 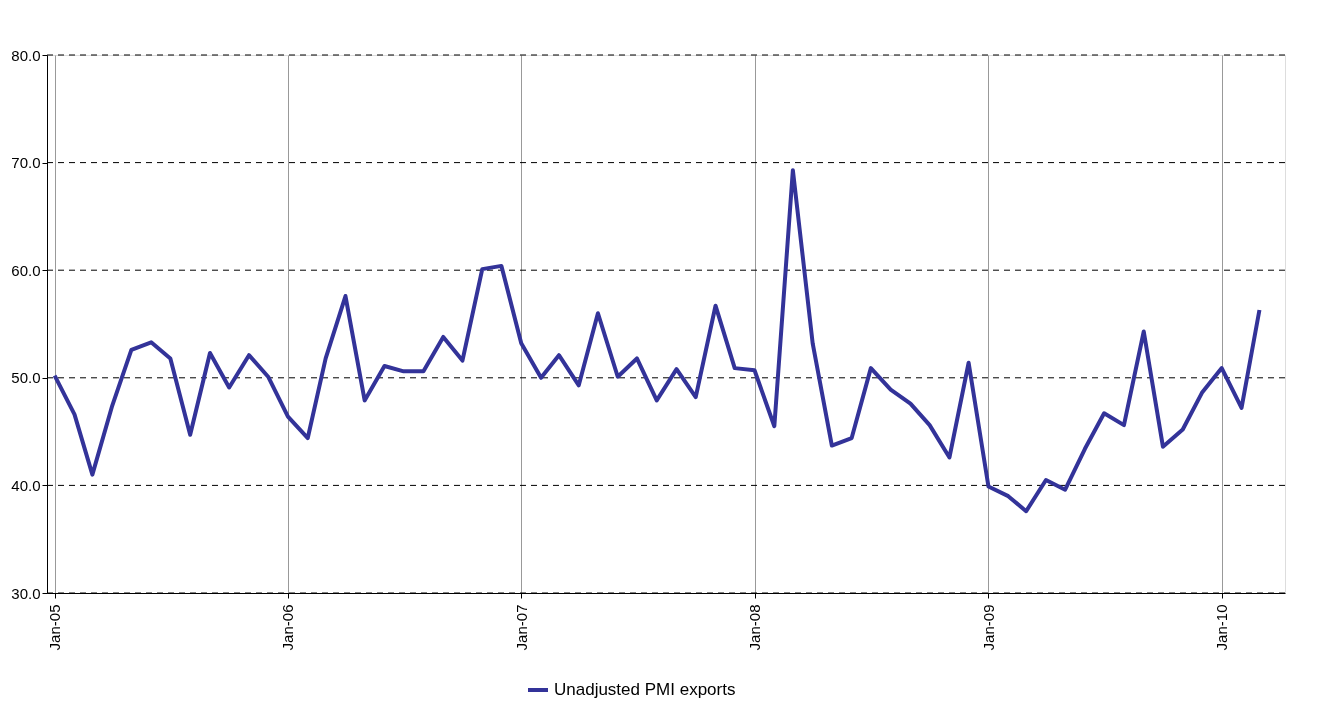 What do you see at coordinates (26, 378) in the screenshot?
I see `y-tick-label: 50.0` at bounding box center [26, 378].